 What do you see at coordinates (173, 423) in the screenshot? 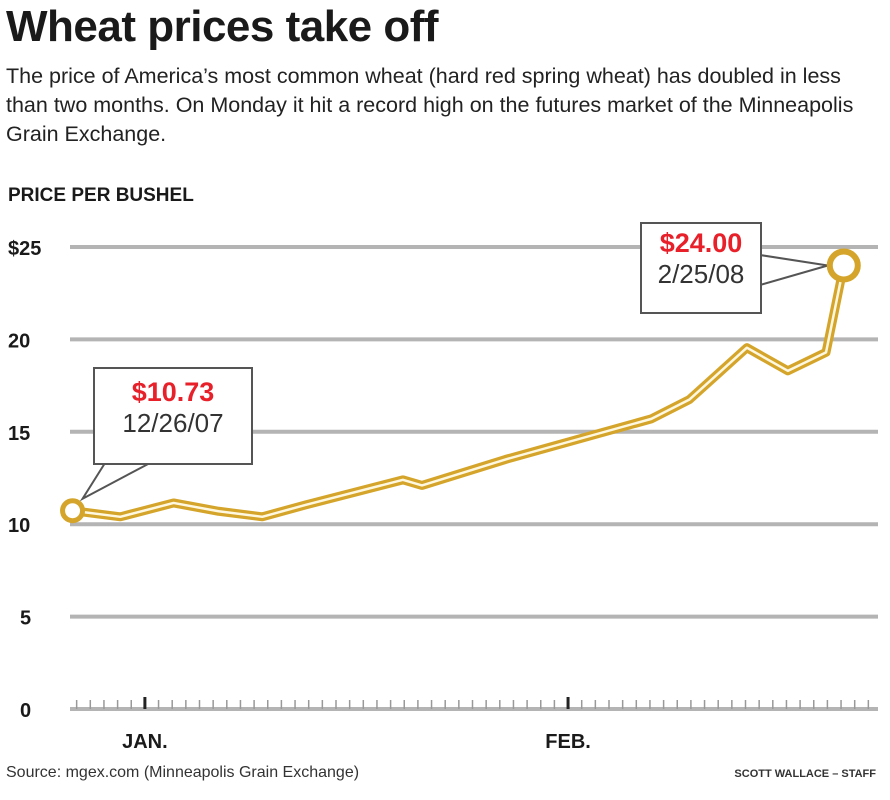
I see `start-date: 12/26/07` at bounding box center [173, 423].